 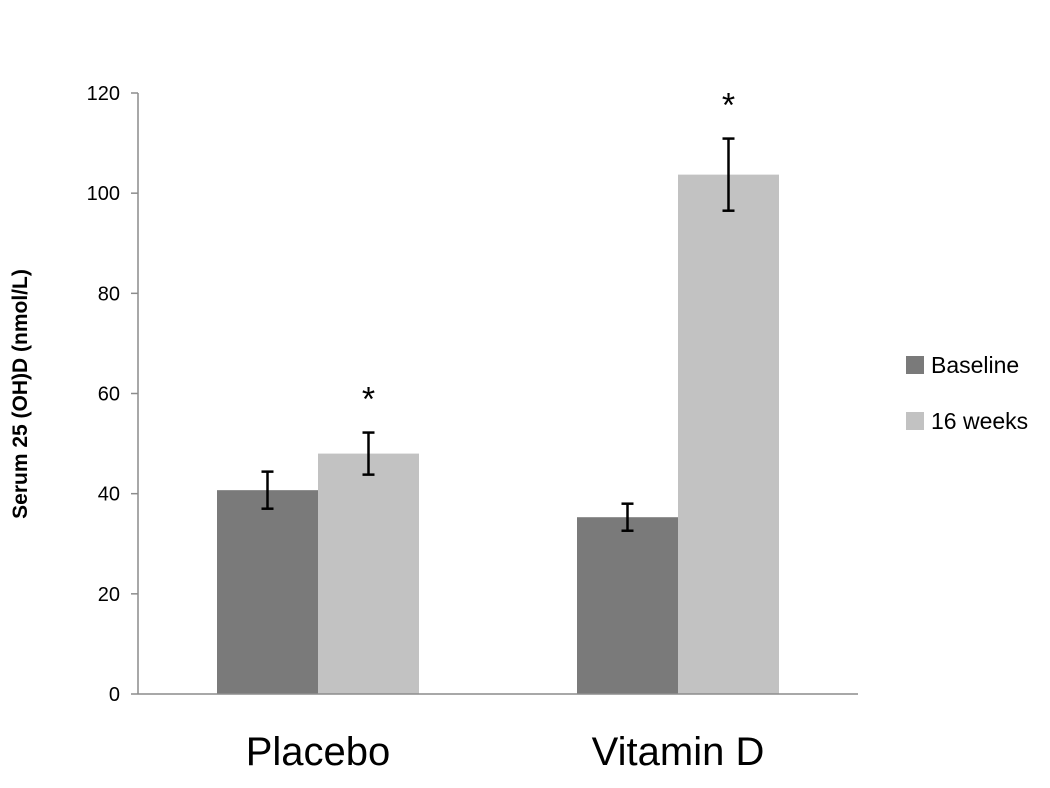 I want to click on y-ticks-layer: 0 20 40 60 80 100 120, so click(x=112, y=394).